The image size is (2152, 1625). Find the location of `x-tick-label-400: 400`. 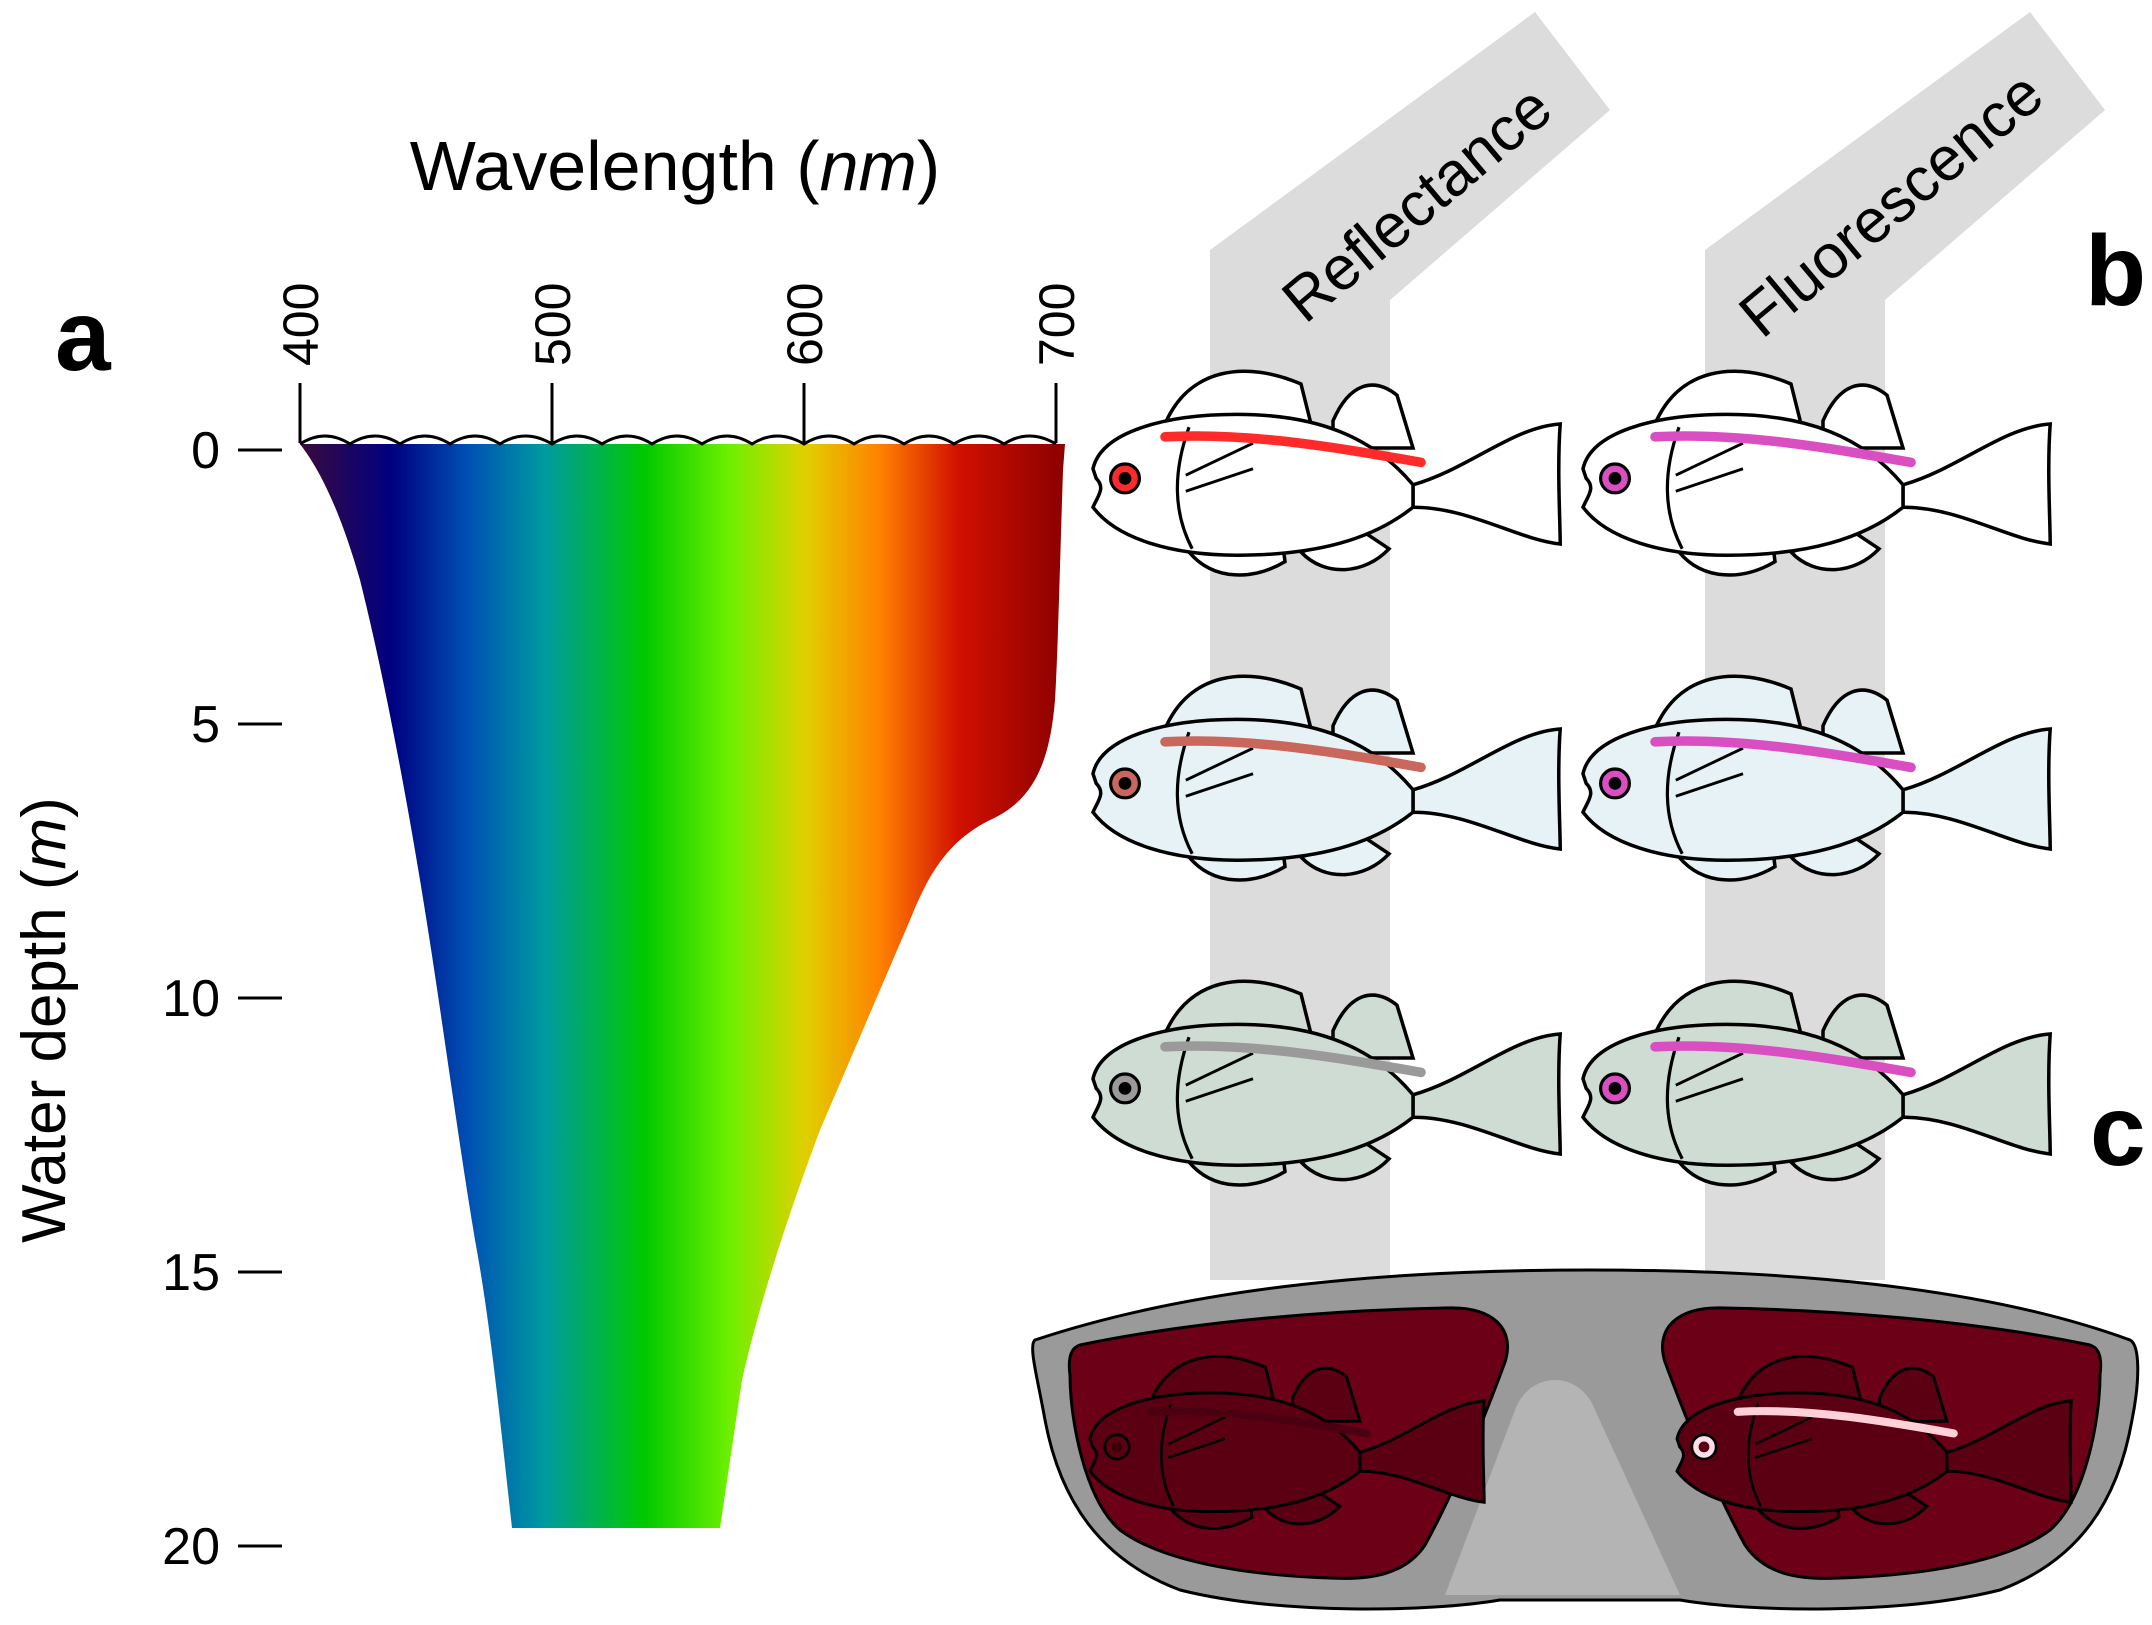

x-tick-label-400: 400 is located at coordinates (301, 324).